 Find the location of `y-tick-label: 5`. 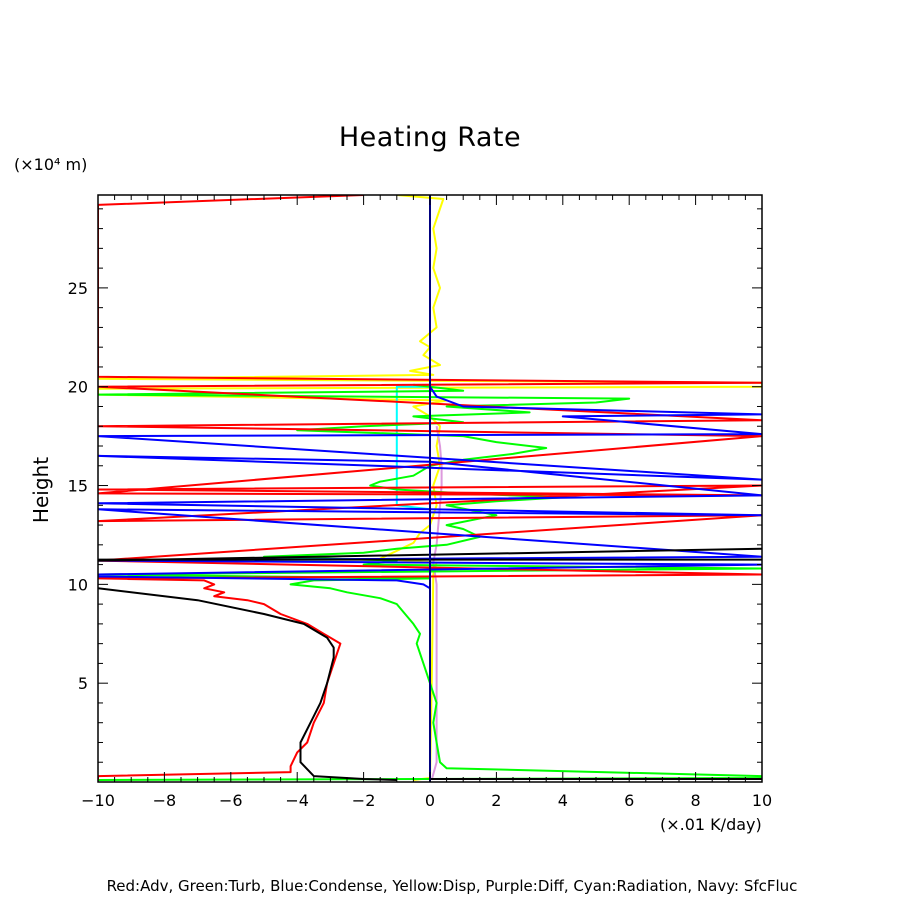

y-tick-label: 5 is located at coordinates (83, 683).